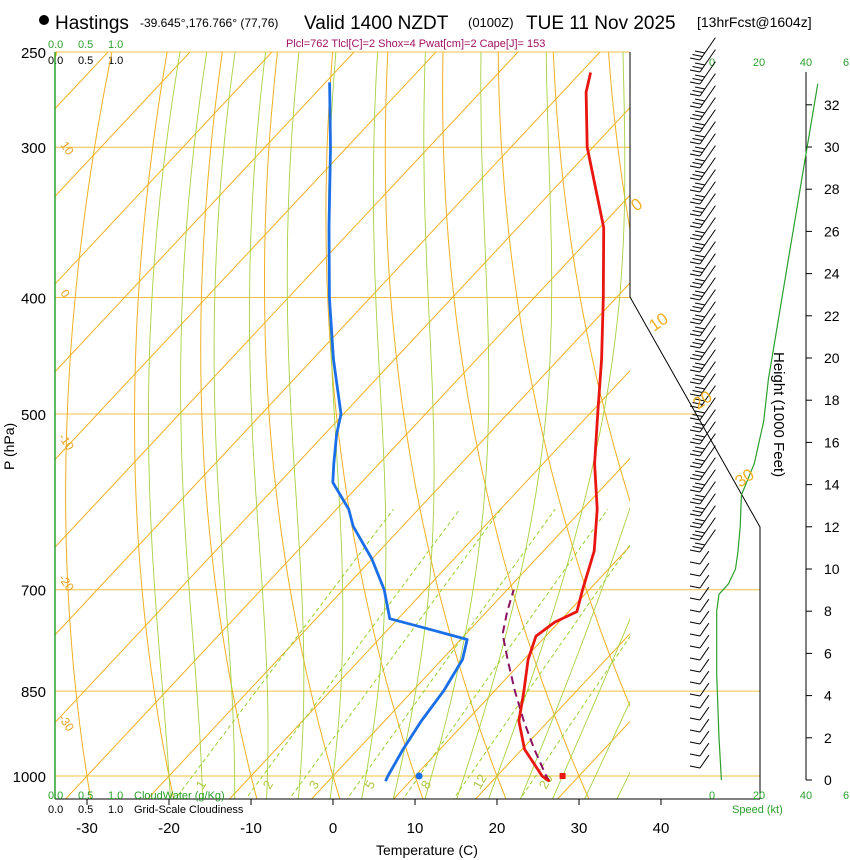 This screenshot has height=860, width=850. I want to click on utc-time: (0100Z), so click(491, 22).